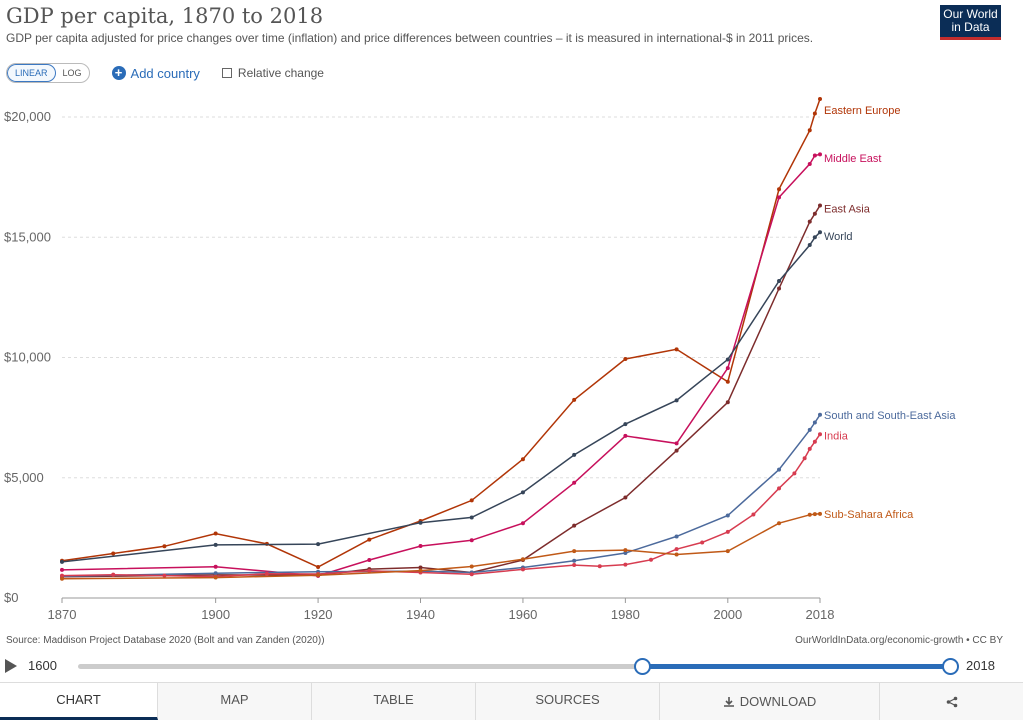 The width and height of the screenshot is (1023, 720). Describe the element at coordinates (79, 701) in the screenshot. I see `tab-chart: CHART` at that location.